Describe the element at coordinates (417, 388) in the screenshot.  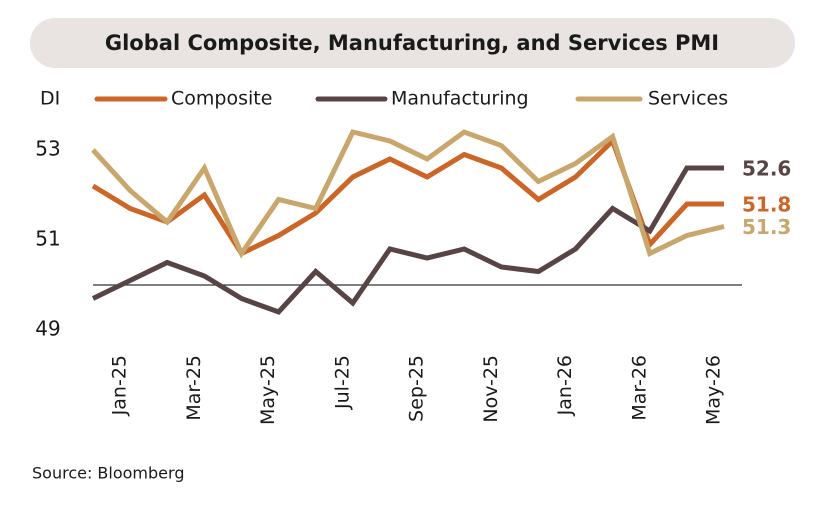
I see `x-tick-label: Sep-25` at that location.